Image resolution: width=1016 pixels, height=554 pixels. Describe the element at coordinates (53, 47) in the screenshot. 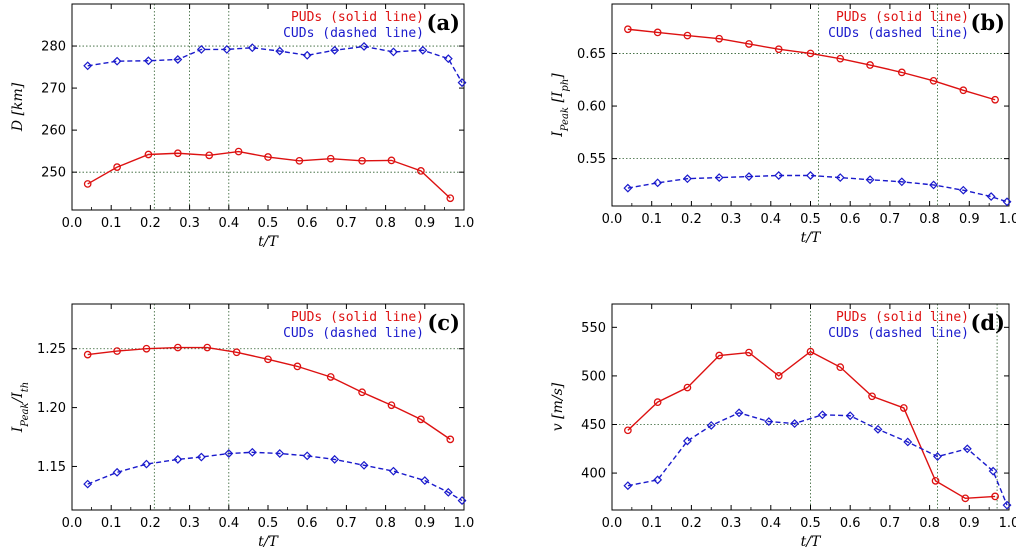

I see `y-tick-label: 280` at that location.